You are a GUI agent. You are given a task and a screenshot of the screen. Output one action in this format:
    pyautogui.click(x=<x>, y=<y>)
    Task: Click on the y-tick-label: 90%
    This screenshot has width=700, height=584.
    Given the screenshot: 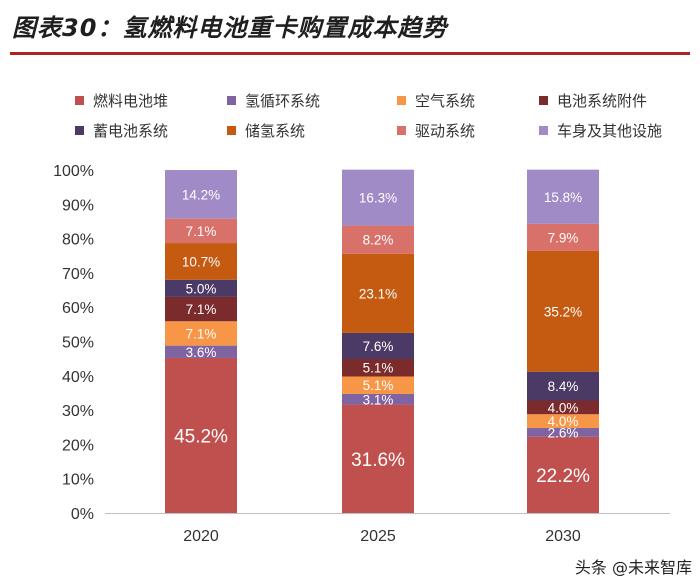 What is the action you would take?
    pyautogui.click(x=78, y=205)
    